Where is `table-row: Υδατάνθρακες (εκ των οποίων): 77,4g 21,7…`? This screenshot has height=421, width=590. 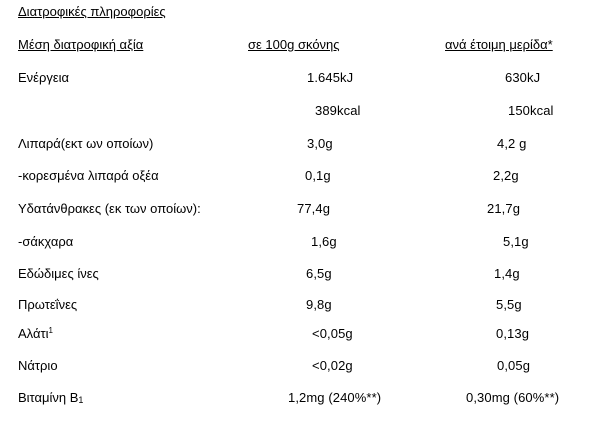 table-row: Υδατάνθρακες (εκ των οποίων): 77,4g 21,7… is located at coordinates (295, 210).